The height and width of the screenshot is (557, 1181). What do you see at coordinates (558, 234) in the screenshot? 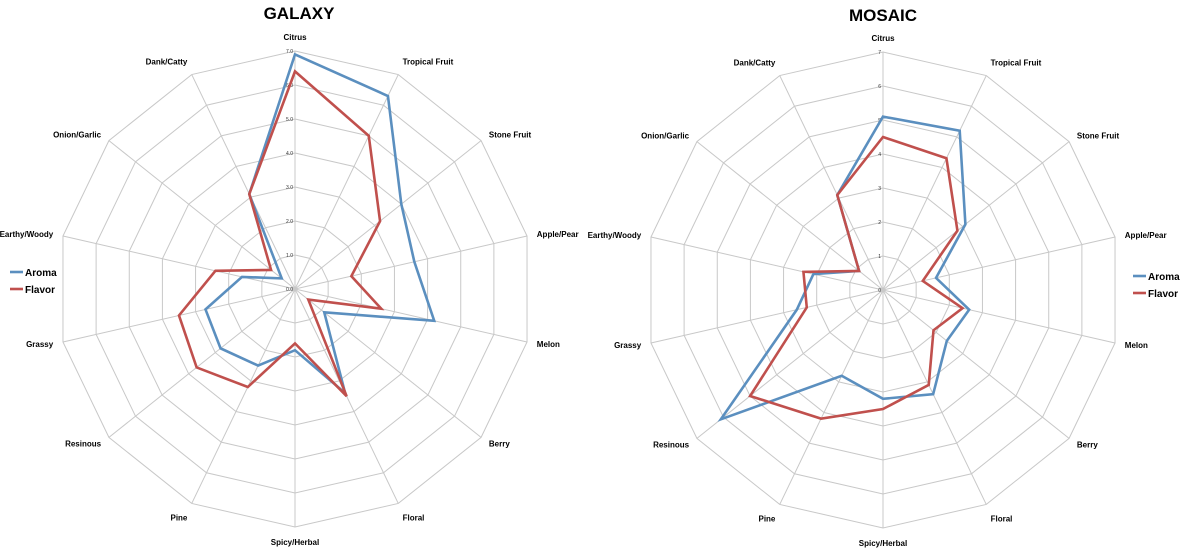
I see `galaxy-axis-label-apple-pear: Apple/Pear` at bounding box center [558, 234].